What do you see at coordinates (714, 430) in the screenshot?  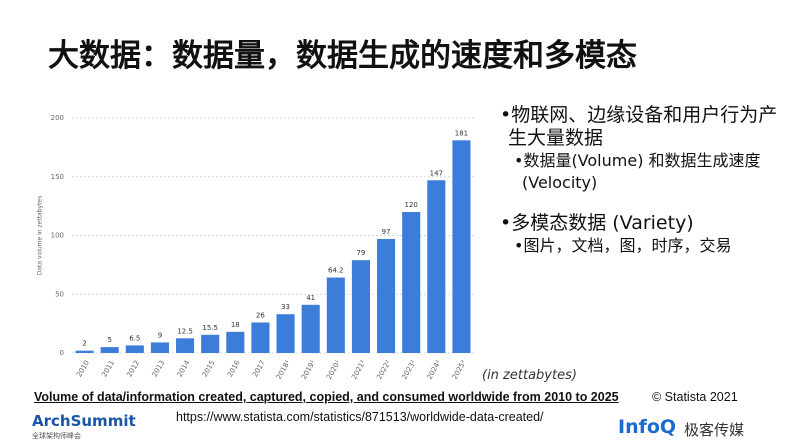 I see `logo-subtitle: 极客传媒` at bounding box center [714, 430].